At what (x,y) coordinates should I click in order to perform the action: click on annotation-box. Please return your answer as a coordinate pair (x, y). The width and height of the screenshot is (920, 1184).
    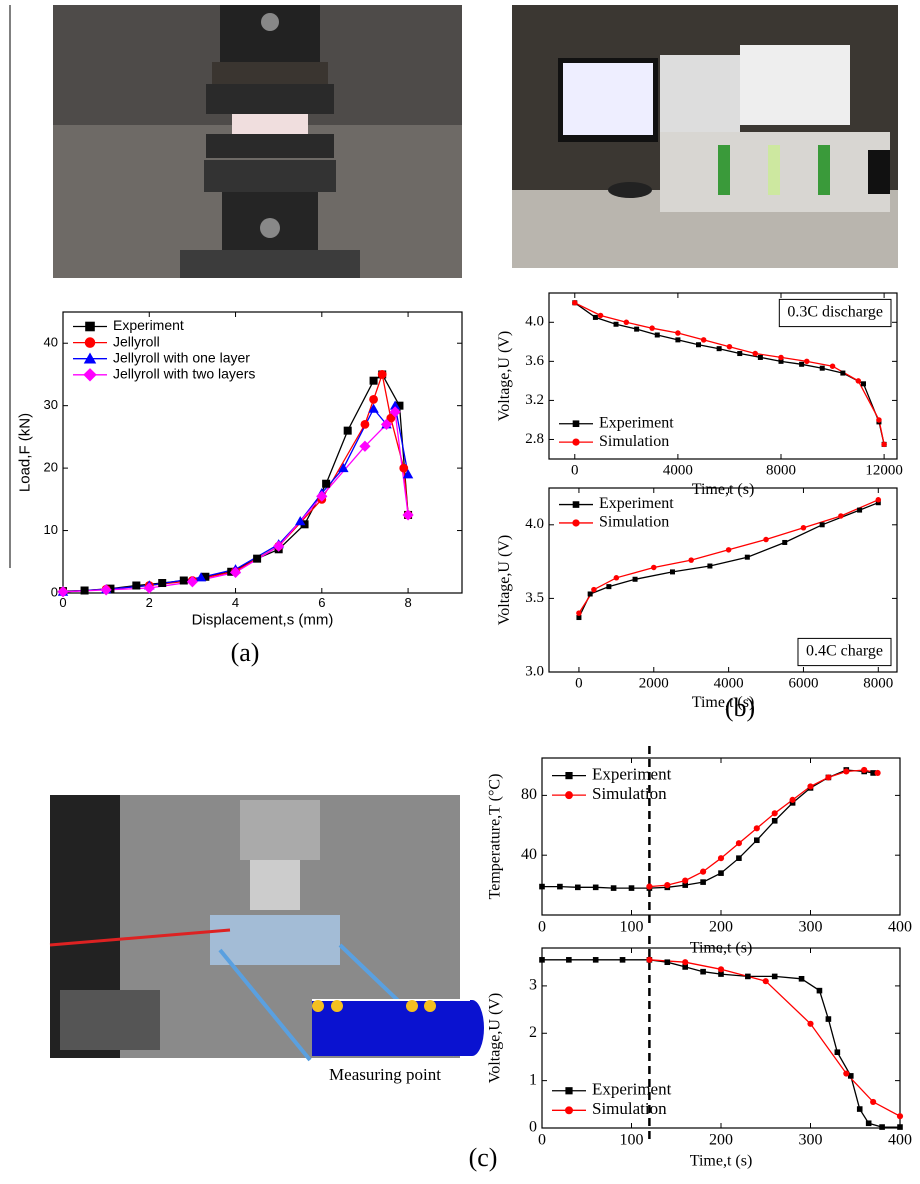
    Looking at the image, I should click on (835, 313).